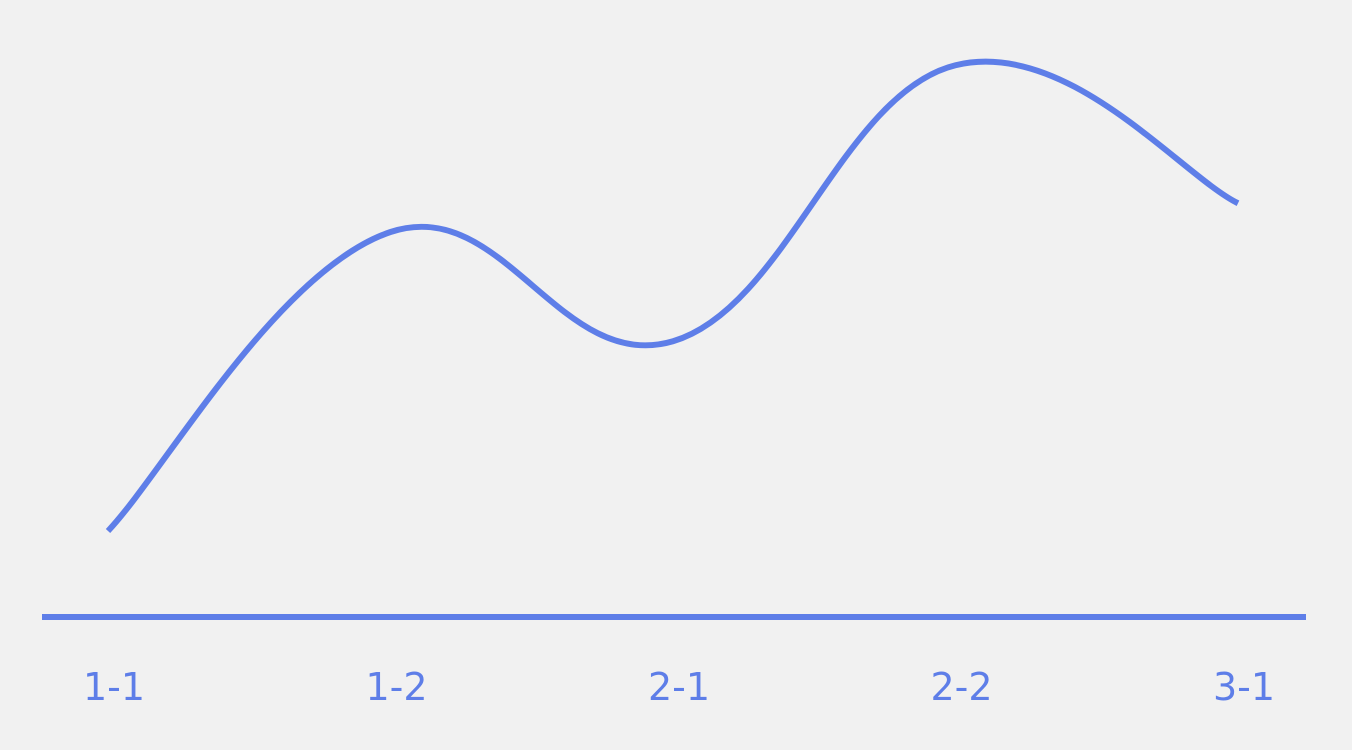 The height and width of the screenshot is (750, 1352). I want to click on x-tick-label: 2-1, so click(679, 687).